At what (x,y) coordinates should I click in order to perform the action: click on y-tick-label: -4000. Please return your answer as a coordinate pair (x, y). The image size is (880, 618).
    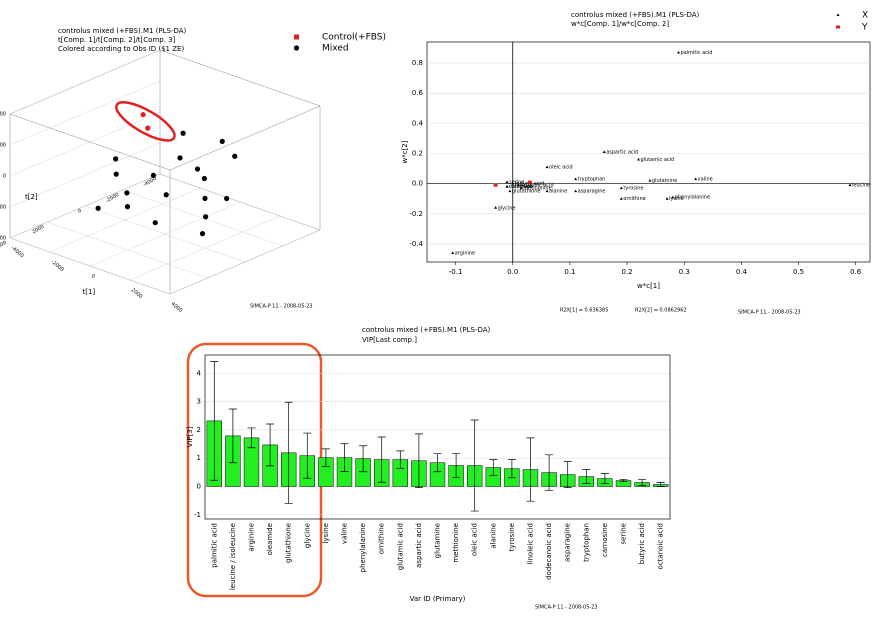
    Looking at the image, I should click on (150, 182).